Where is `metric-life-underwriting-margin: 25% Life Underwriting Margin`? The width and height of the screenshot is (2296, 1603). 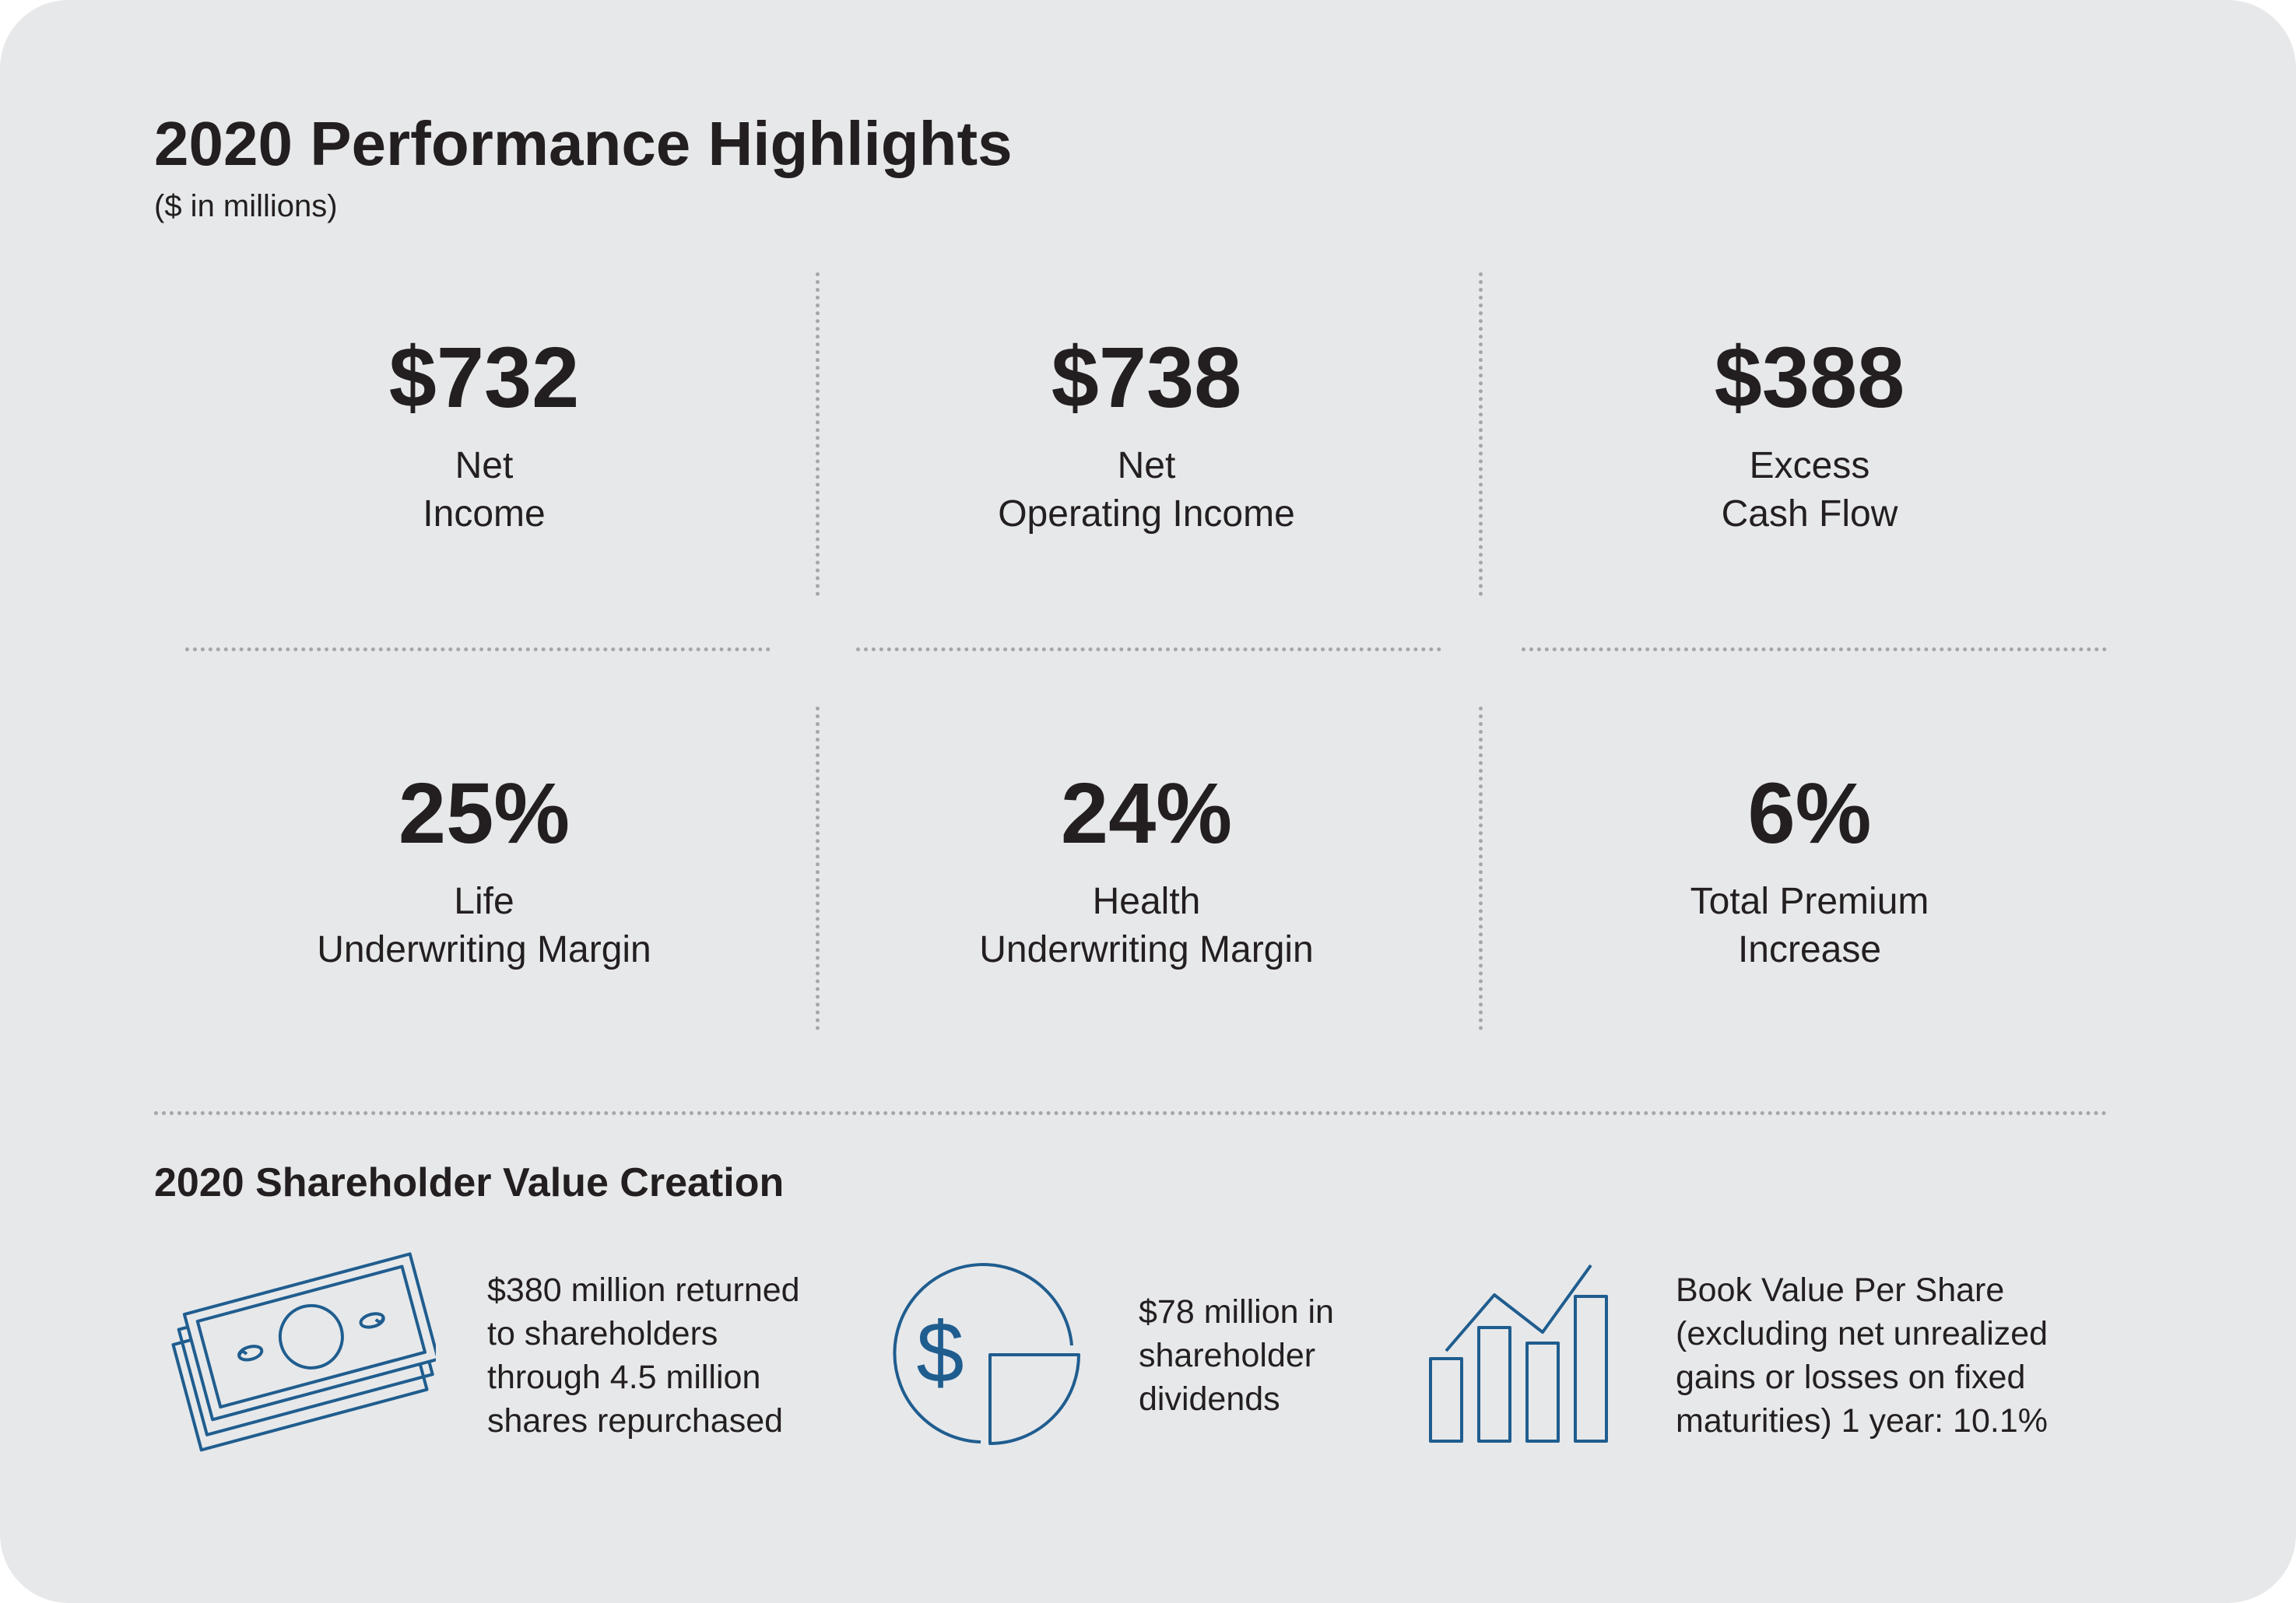
metric-life-underwriting-margin: 25% Life Underwriting Margin is located at coordinates (485, 870).